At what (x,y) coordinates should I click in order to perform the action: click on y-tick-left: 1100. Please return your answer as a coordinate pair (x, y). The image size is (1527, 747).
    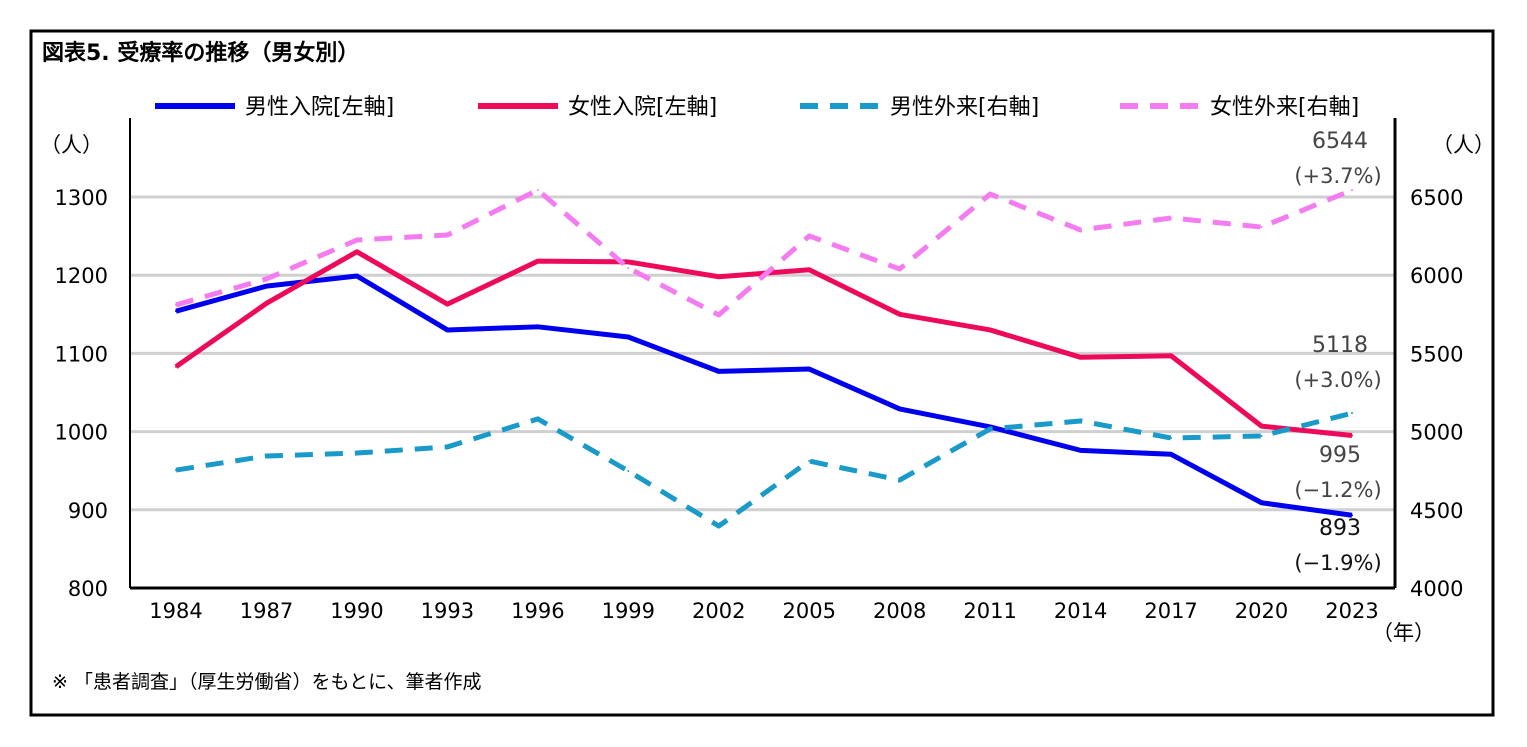
    Looking at the image, I should click on (81, 354).